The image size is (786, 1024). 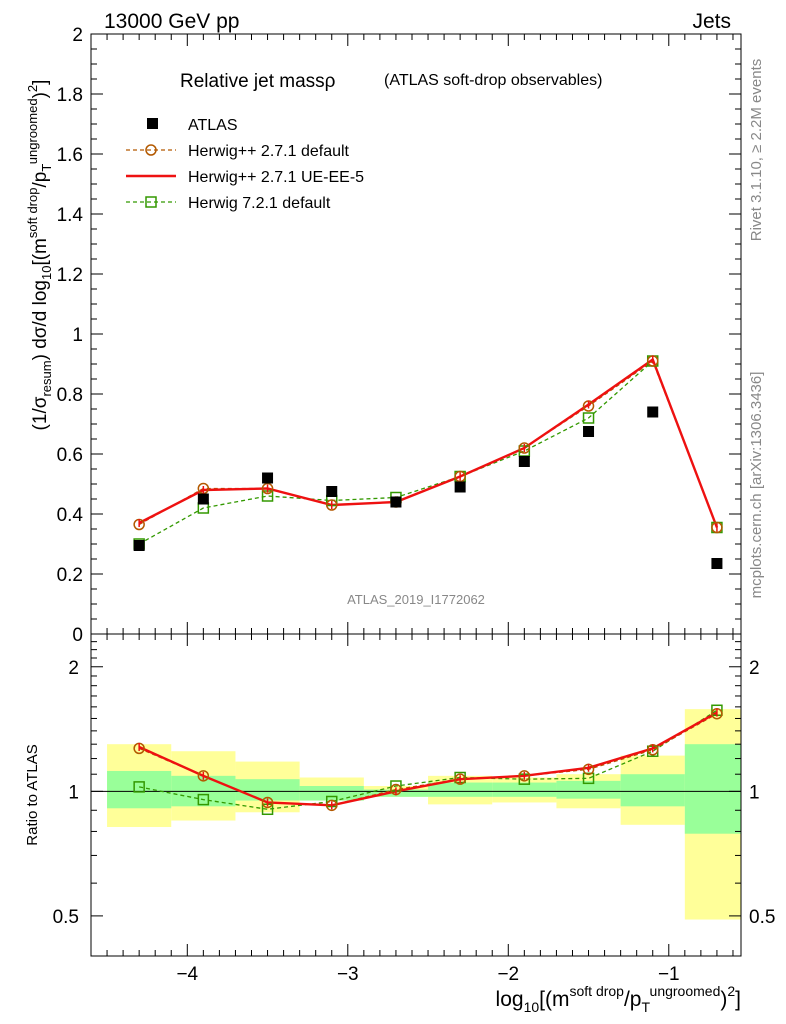 What do you see at coordinates (152, 123) in the screenshot?
I see `legend-marker-atlas` at bounding box center [152, 123].